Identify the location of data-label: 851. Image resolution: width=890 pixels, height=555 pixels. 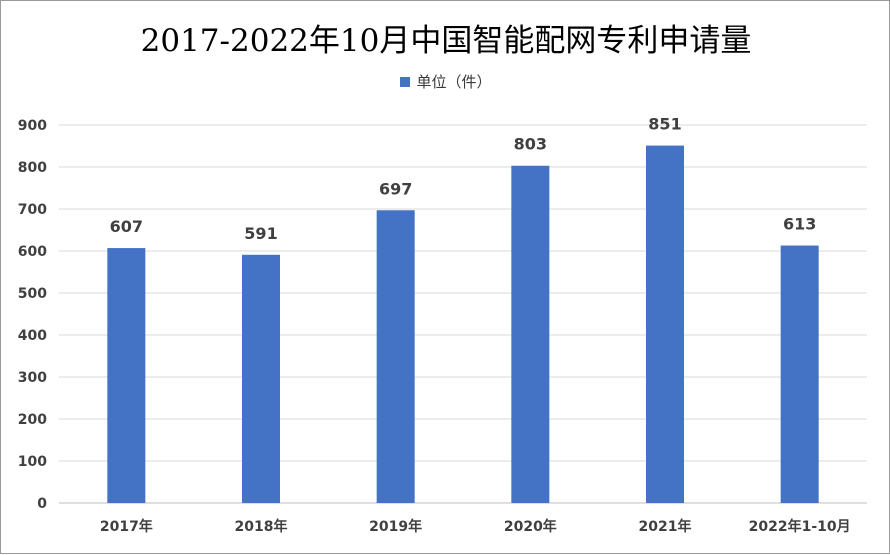
(664, 124).